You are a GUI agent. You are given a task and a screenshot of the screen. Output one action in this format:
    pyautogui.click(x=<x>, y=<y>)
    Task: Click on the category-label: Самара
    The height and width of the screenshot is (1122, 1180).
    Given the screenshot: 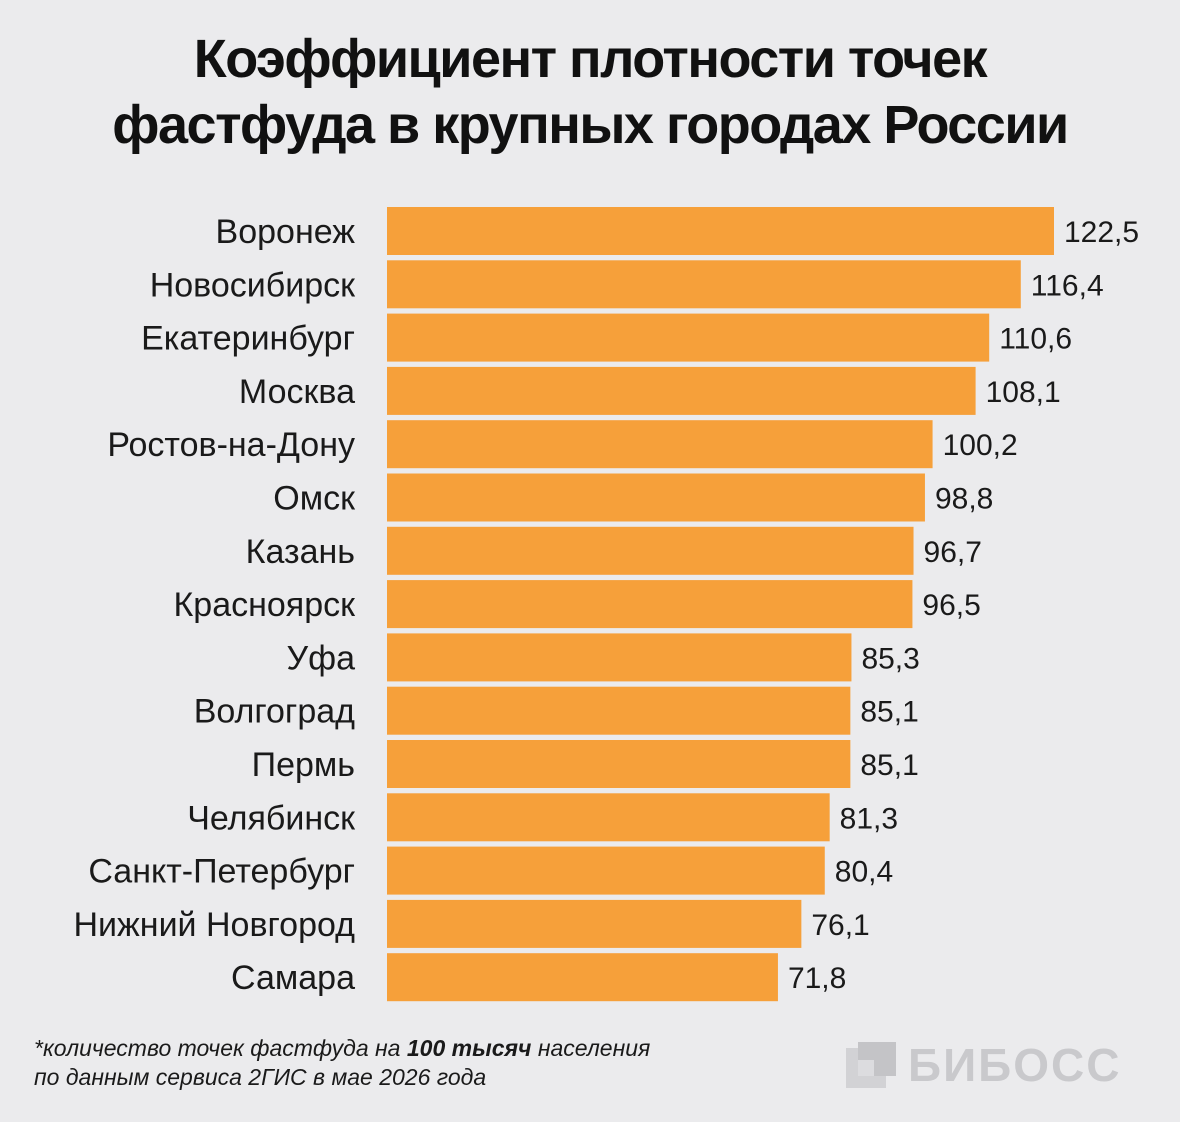 What is the action you would take?
    pyautogui.click(x=293, y=978)
    